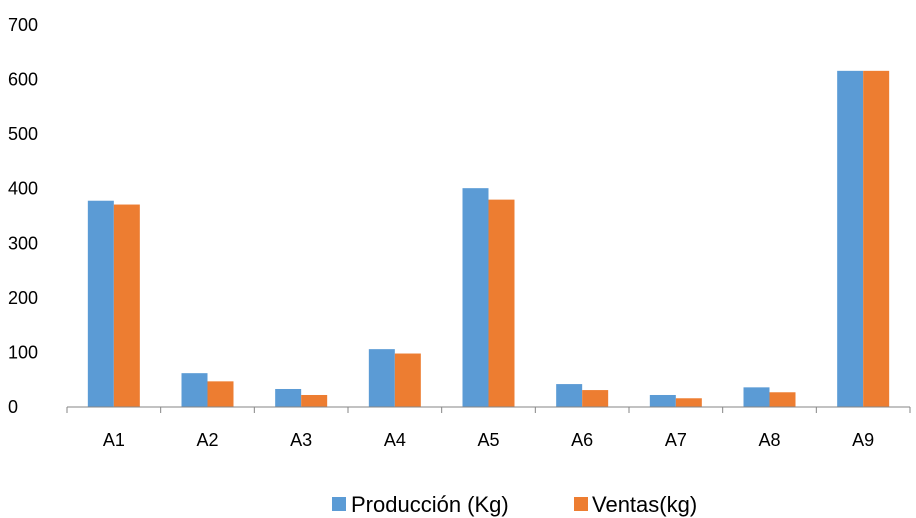 This screenshot has height=518, width=916. I want to click on legend-label-ventas: Ventas(kg), so click(644, 504).